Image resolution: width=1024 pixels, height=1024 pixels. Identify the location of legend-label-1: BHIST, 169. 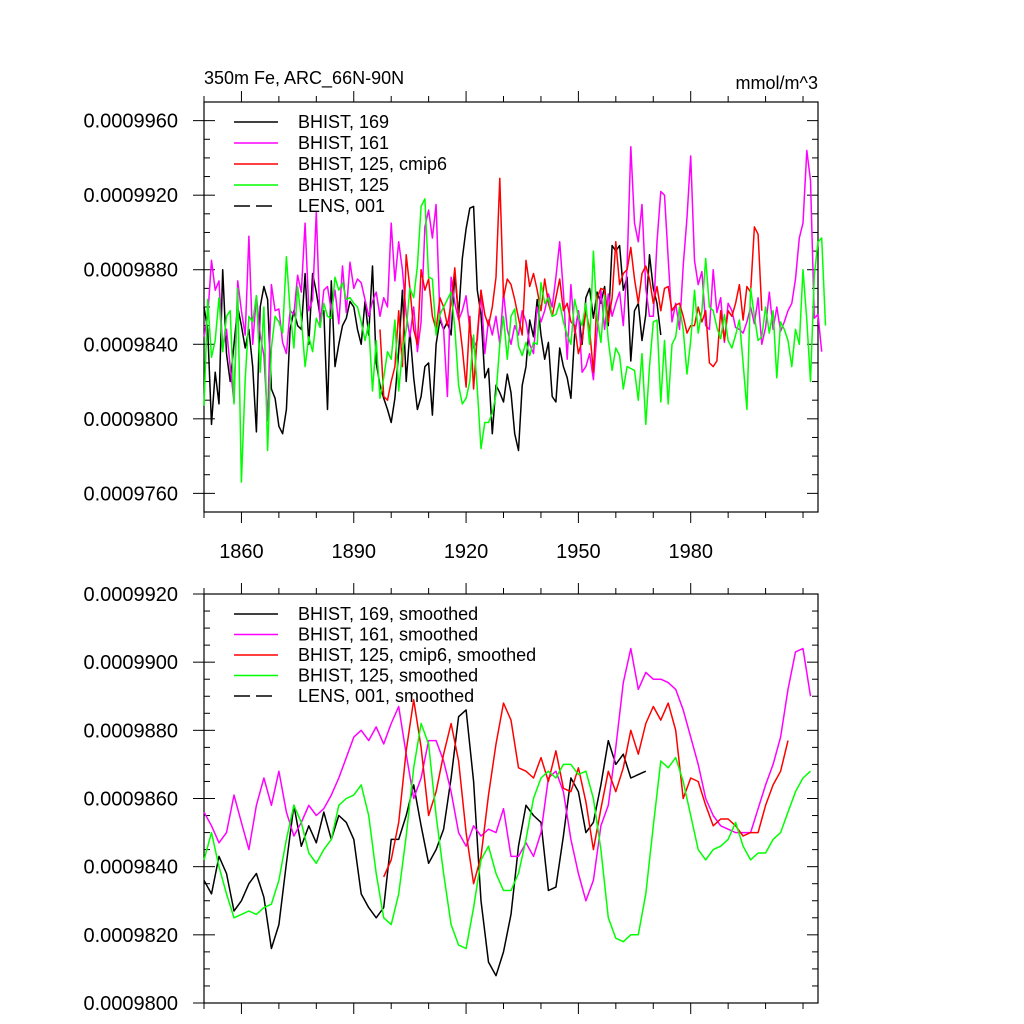
(343, 122).